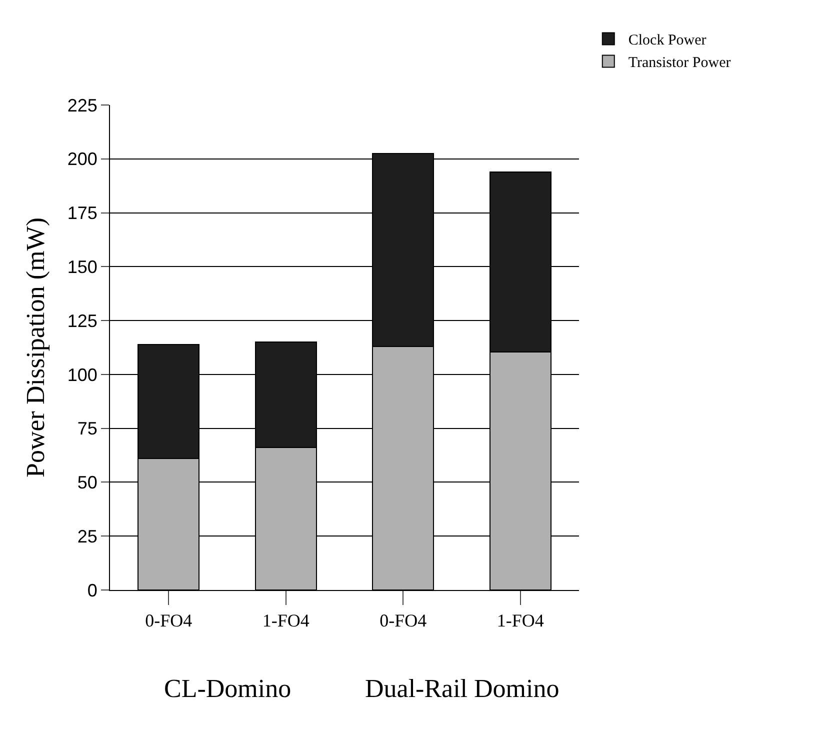 The image size is (819, 730). Describe the element at coordinates (87, 428) in the screenshot. I see `y-tick-label: 75` at that location.